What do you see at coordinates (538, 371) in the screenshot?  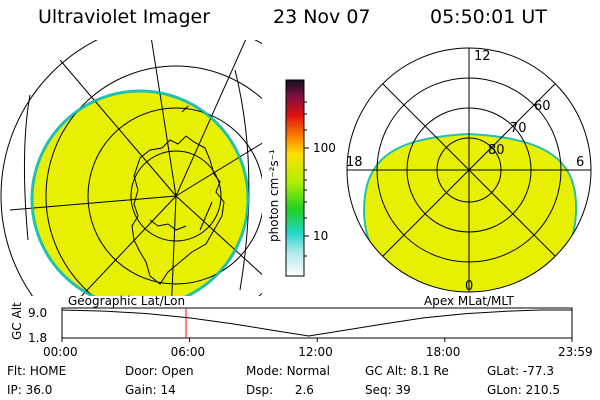 I see `glat-value: -77.3` at bounding box center [538, 371].